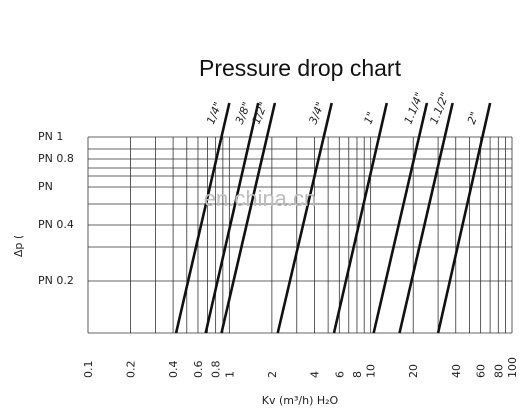 The image size is (523, 416). What do you see at coordinates (198, 370) in the screenshot?
I see `x-tick-label: 0.6` at bounding box center [198, 370].